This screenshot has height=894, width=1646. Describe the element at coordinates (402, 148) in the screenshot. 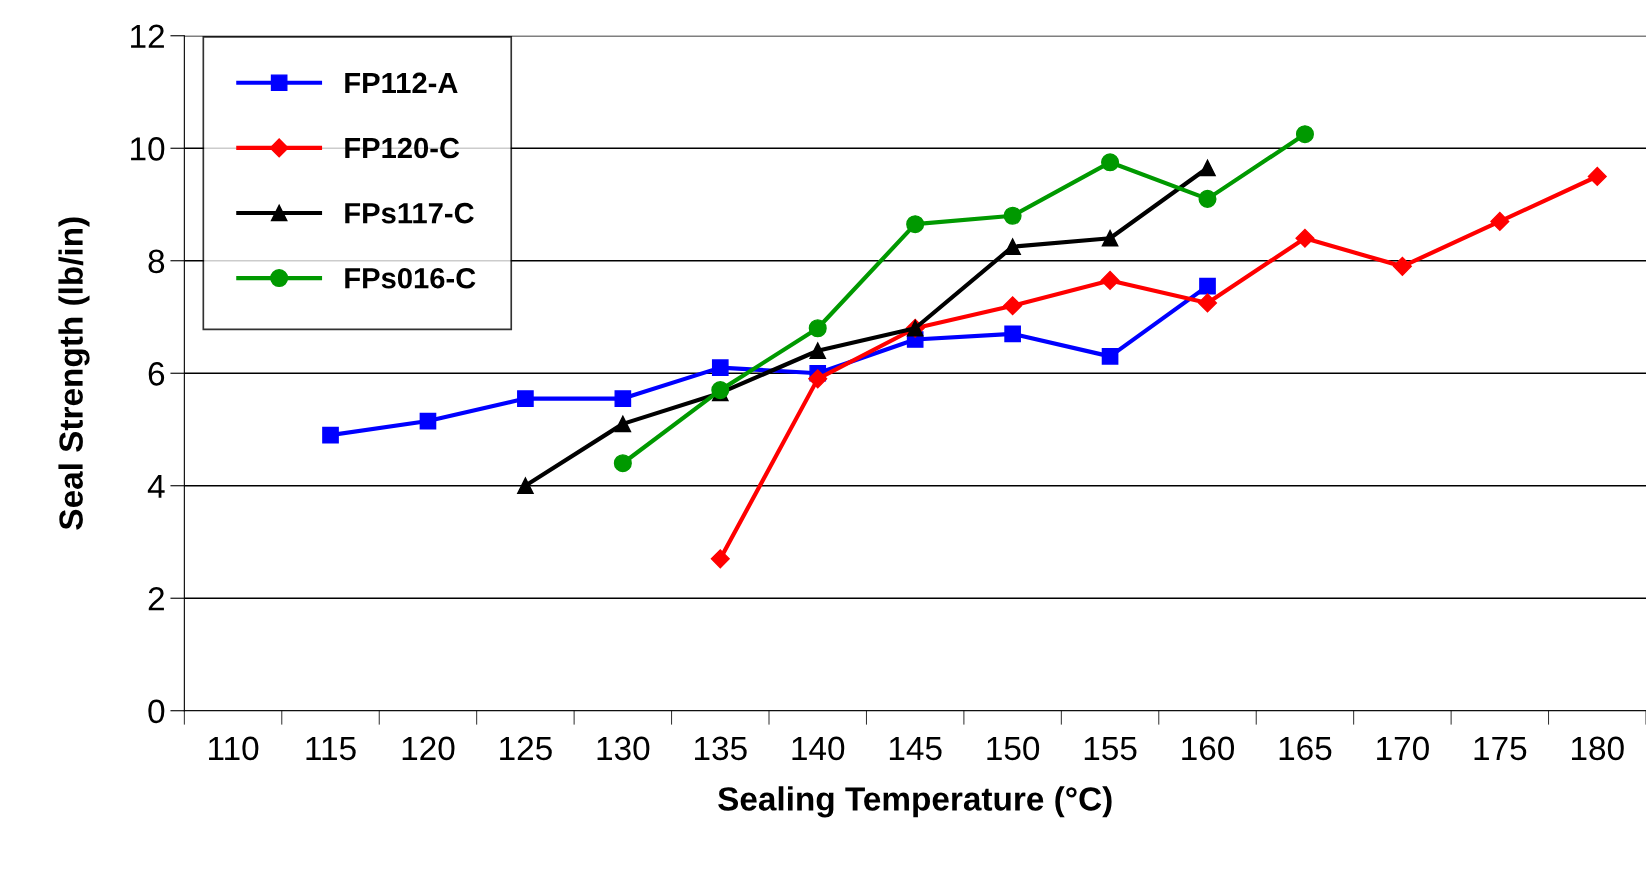

I see `legend-label: FP120-C` at that location.